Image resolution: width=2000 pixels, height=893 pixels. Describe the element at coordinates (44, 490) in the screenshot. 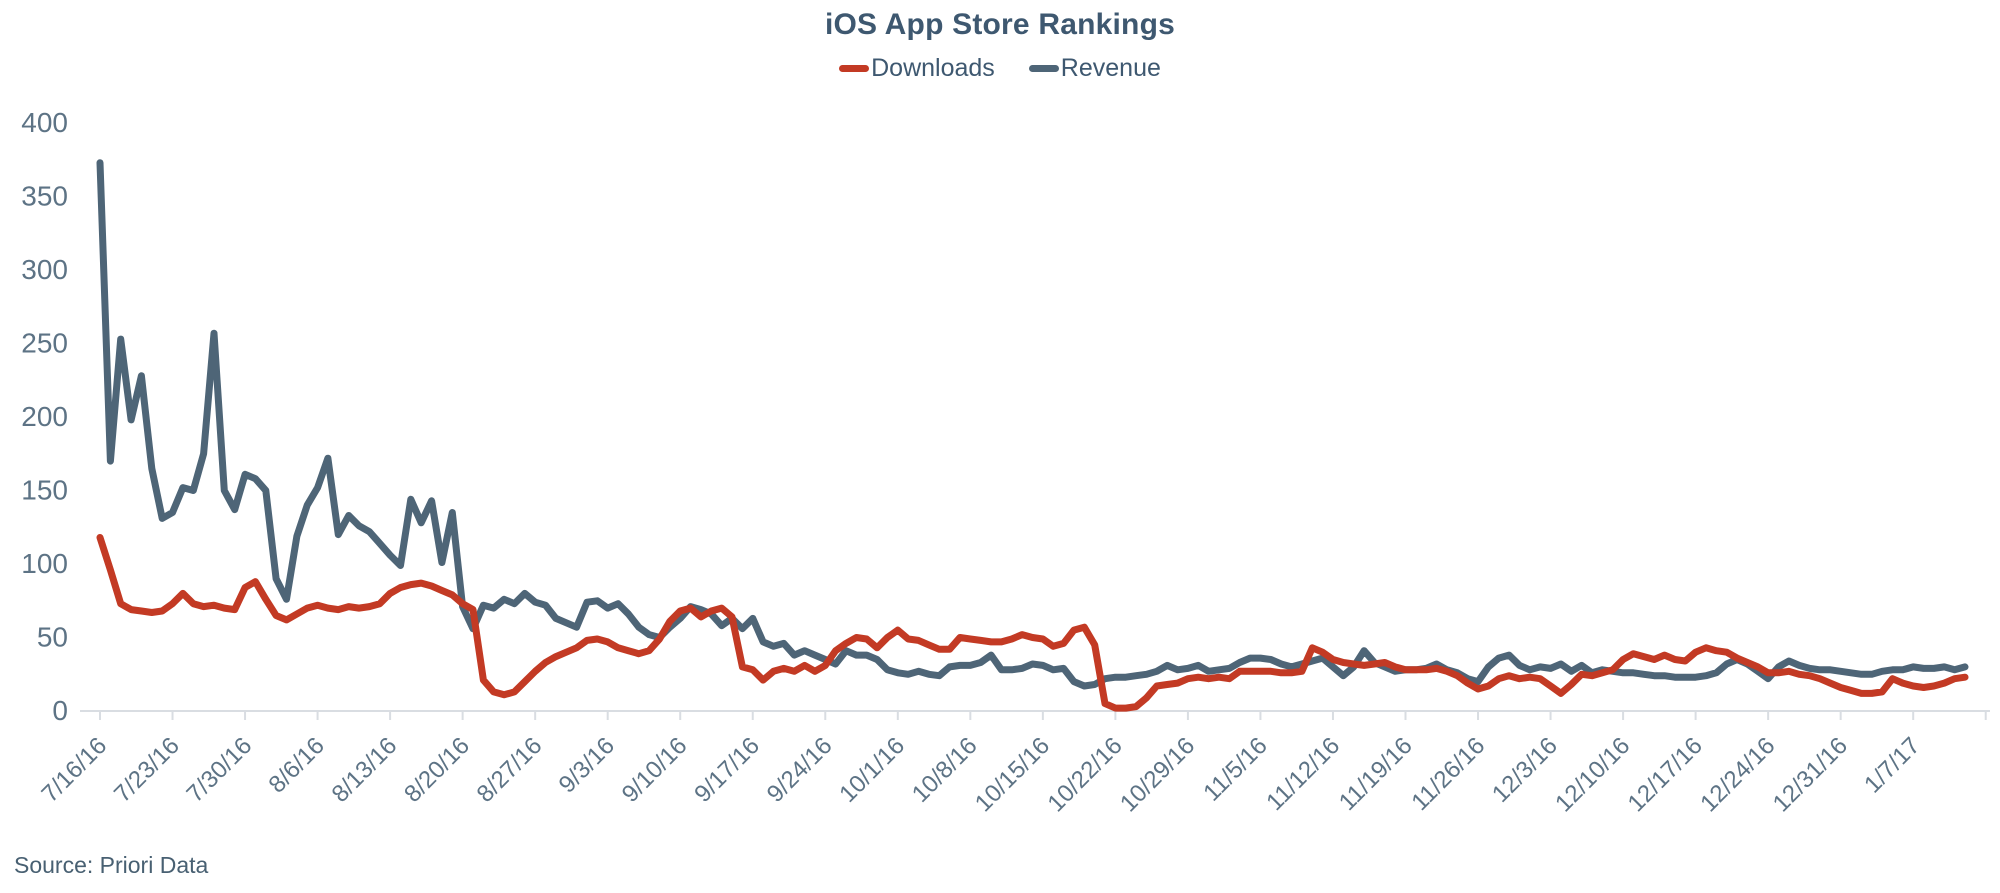

I see `y-axis-tick-label: 150` at that location.